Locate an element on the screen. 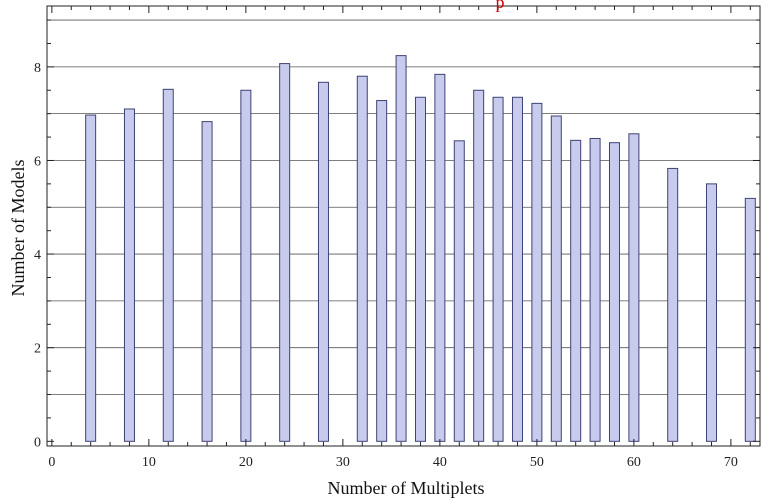 Image resolution: width=763 pixels, height=498 pixels. x-tick-label: 60 is located at coordinates (634, 462).